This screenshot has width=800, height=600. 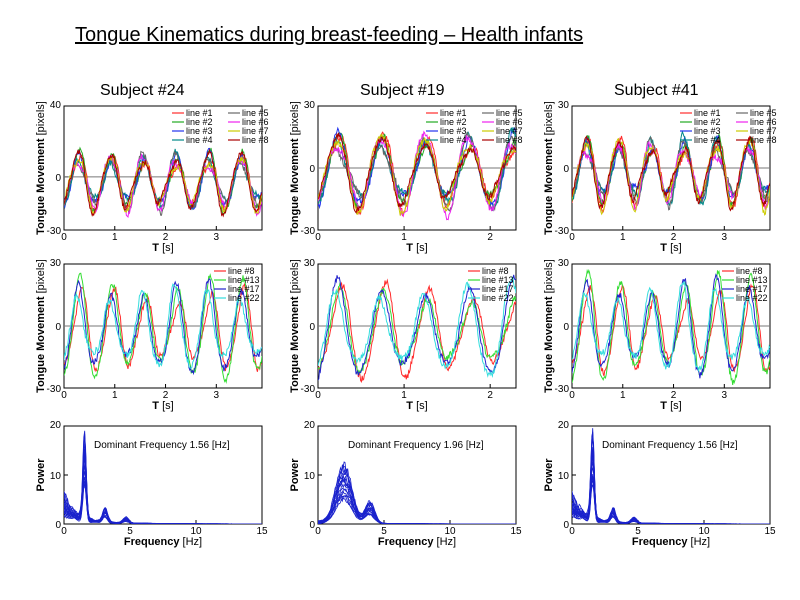 I want to click on s1-time-legend-label-1: line #1, so click(x=199, y=113).